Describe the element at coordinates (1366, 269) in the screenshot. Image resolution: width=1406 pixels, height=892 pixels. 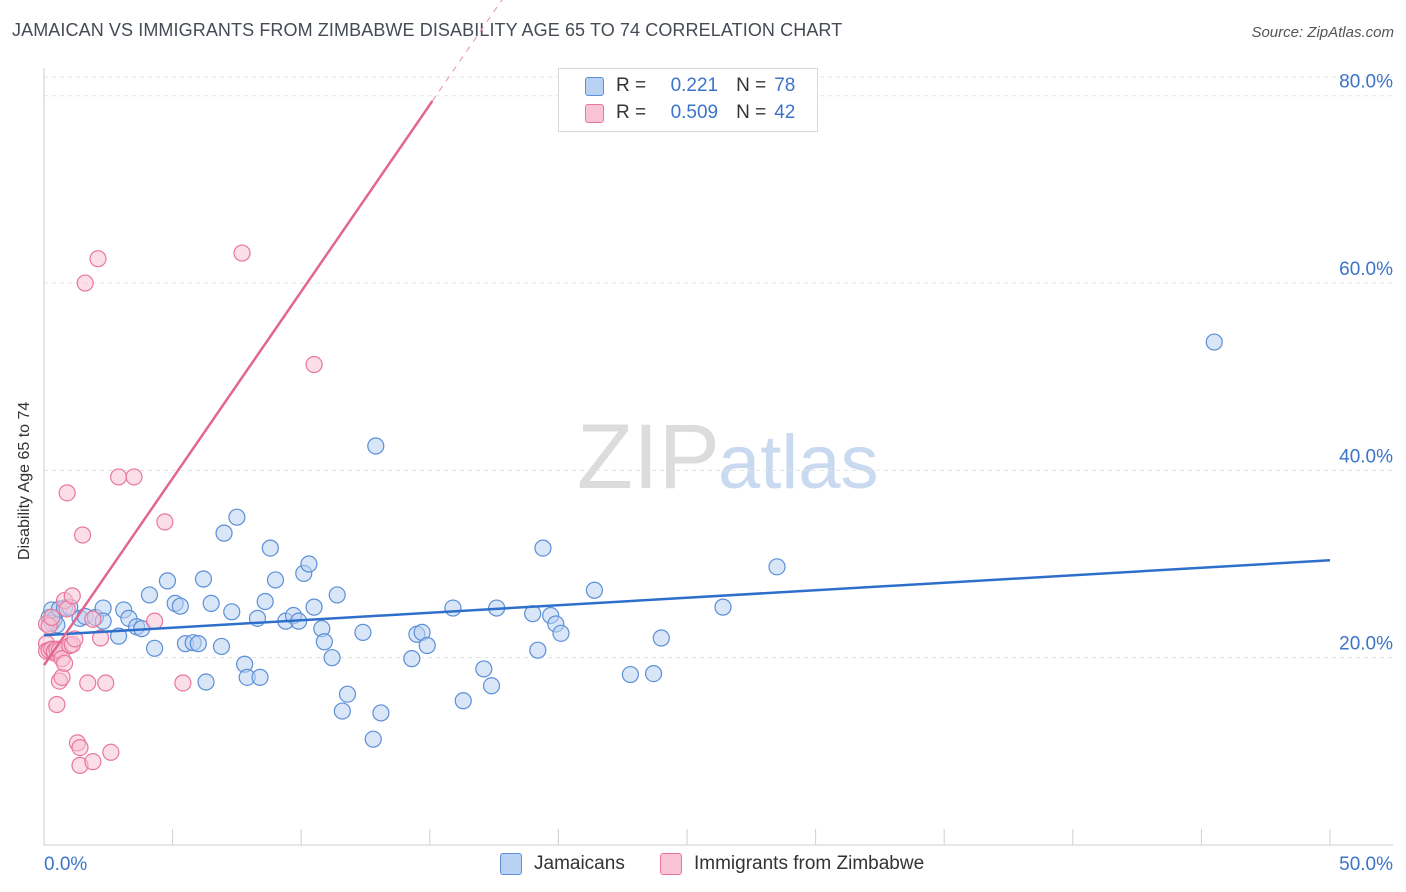
I see `y-tick-label: 60.0%` at that location.